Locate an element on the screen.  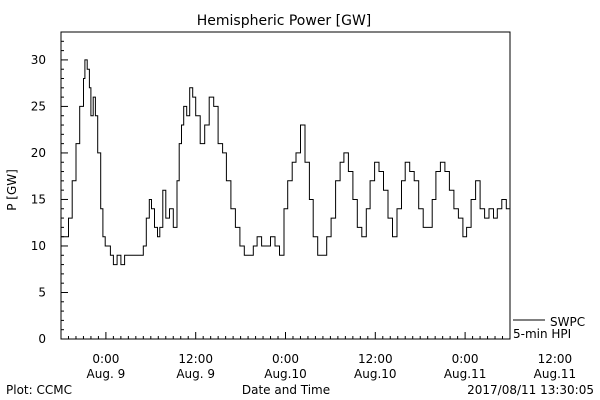
y-axis-label: P [GW] is located at coordinates (12, 190).